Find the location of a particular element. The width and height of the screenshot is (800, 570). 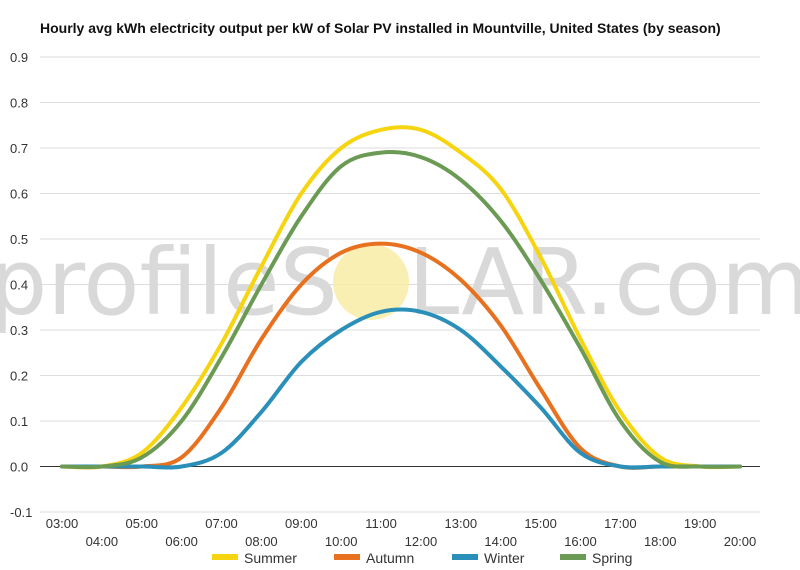

watermark-left: profileS is located at coordinates (169, 282).